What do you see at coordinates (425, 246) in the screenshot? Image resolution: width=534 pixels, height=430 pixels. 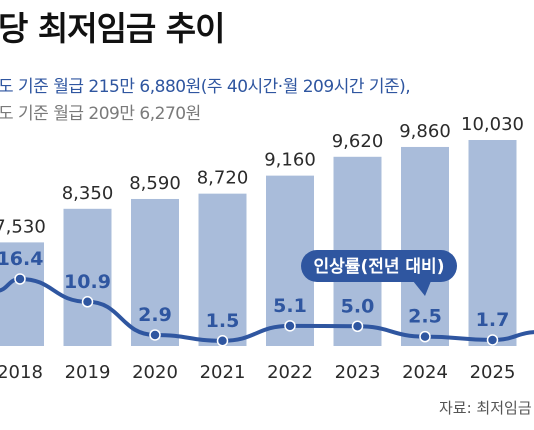 I see `wage-bar-2024` at bounding box center [425, 246].